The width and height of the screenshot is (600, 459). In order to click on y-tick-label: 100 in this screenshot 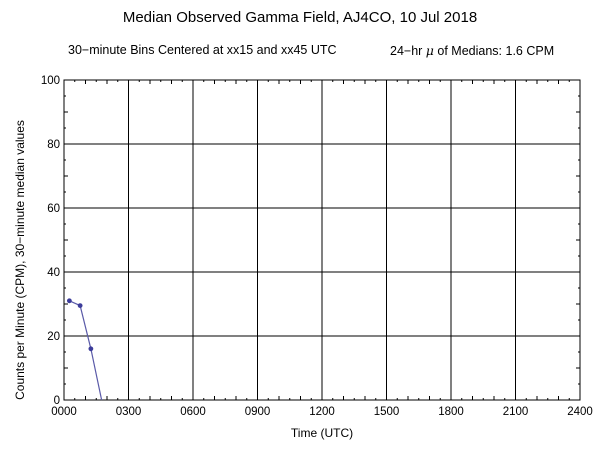, I will do `click(50, 81)`.